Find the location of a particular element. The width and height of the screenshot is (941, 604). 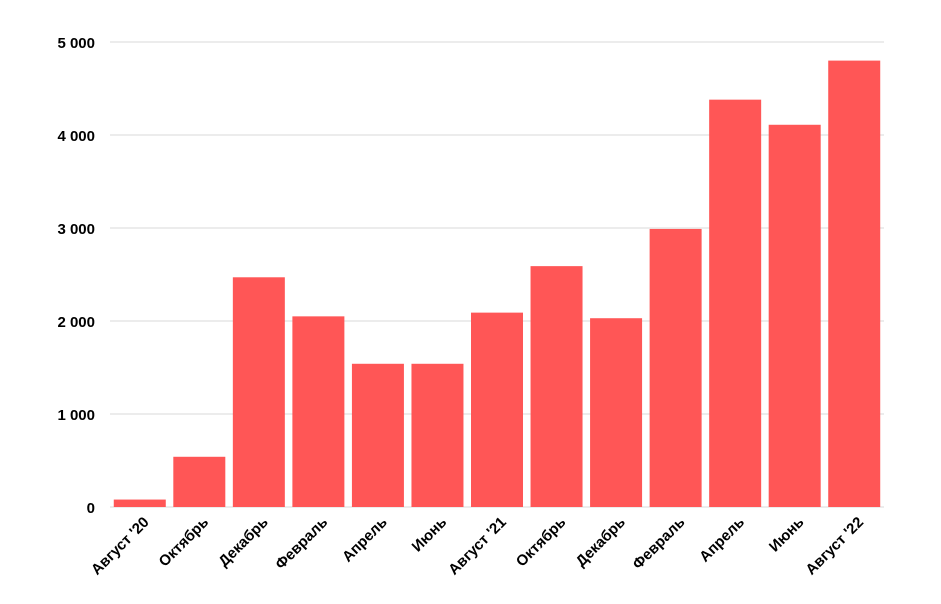

y-tick-label: 0 is located at coordinates (91, 508).